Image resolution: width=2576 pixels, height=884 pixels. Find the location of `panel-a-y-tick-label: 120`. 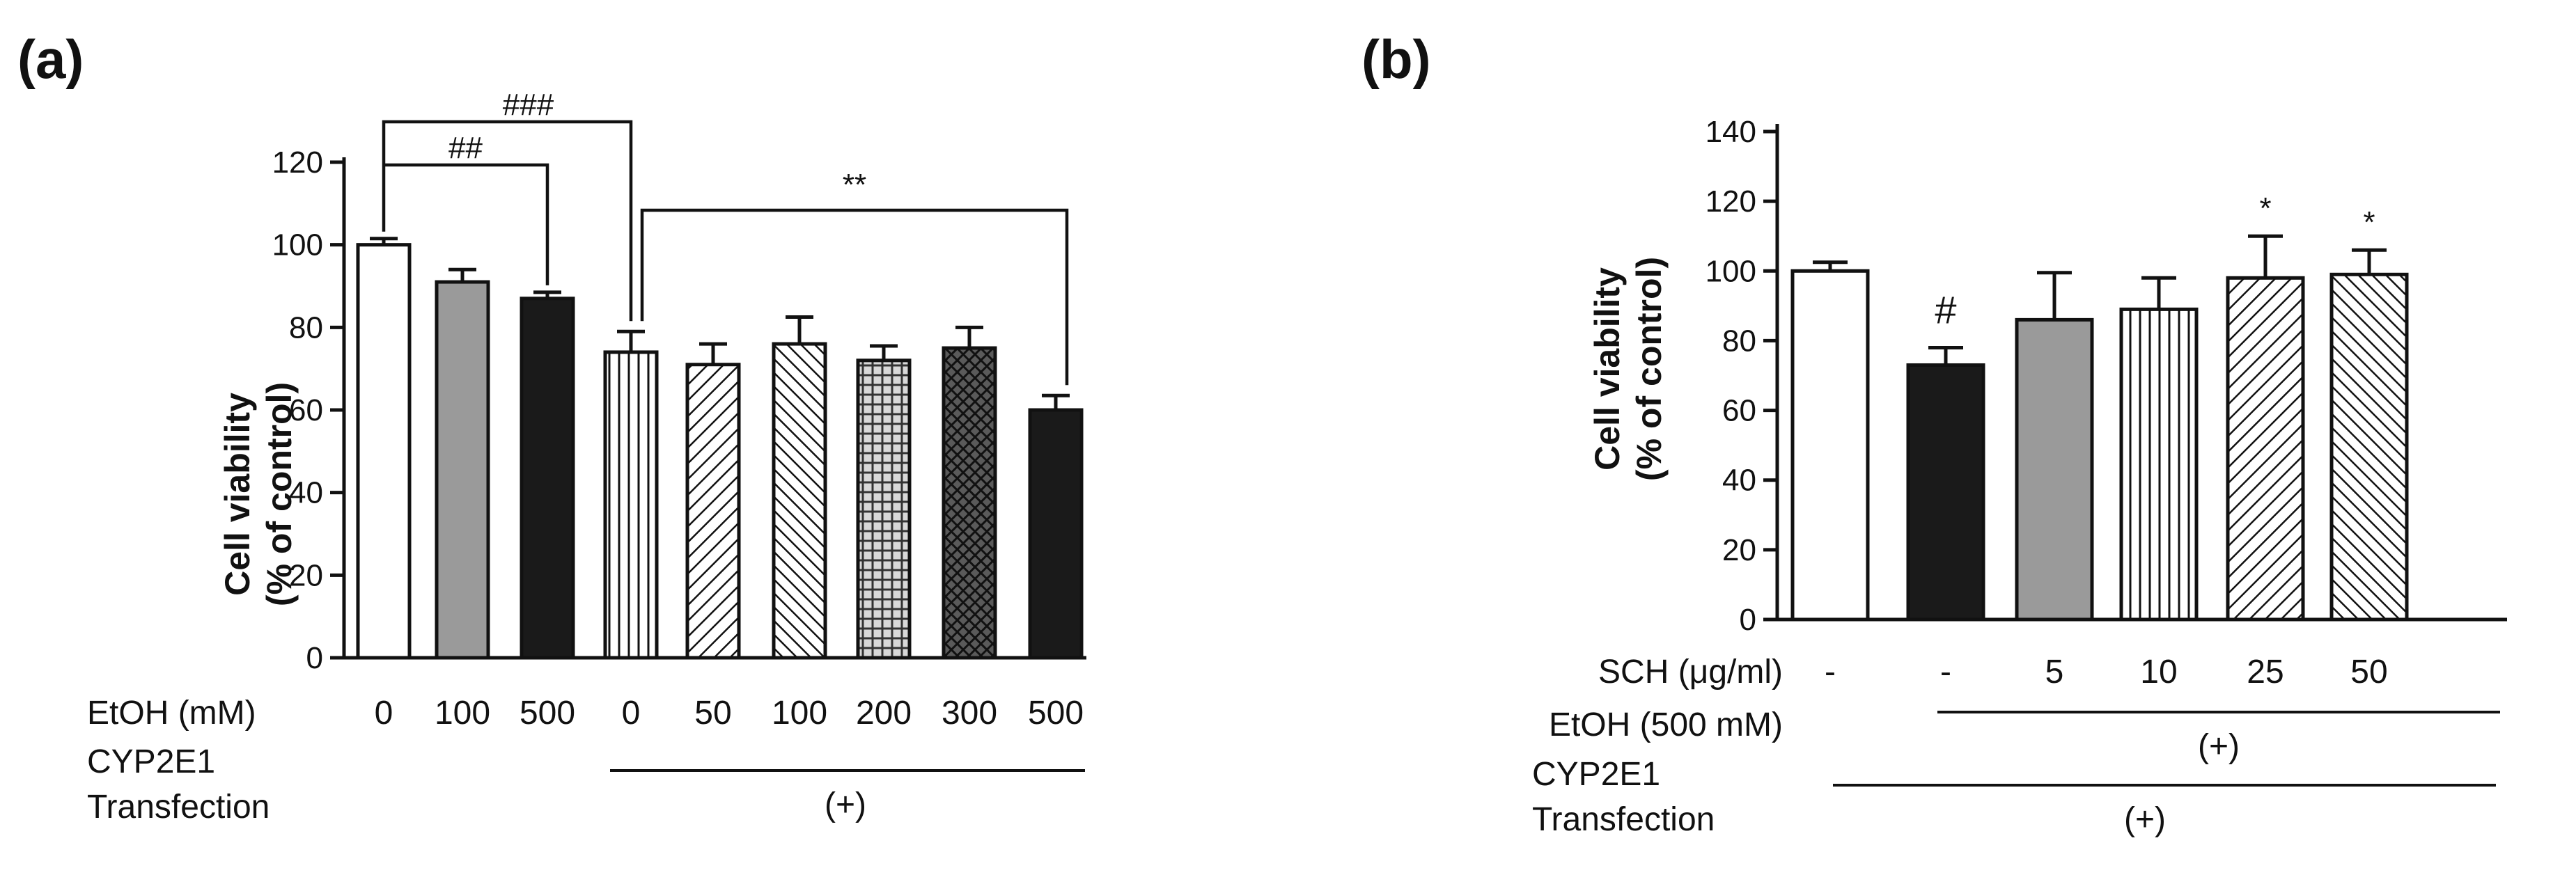

panel-a-y-tick-label: 120 is located at coordinates (297, 162).